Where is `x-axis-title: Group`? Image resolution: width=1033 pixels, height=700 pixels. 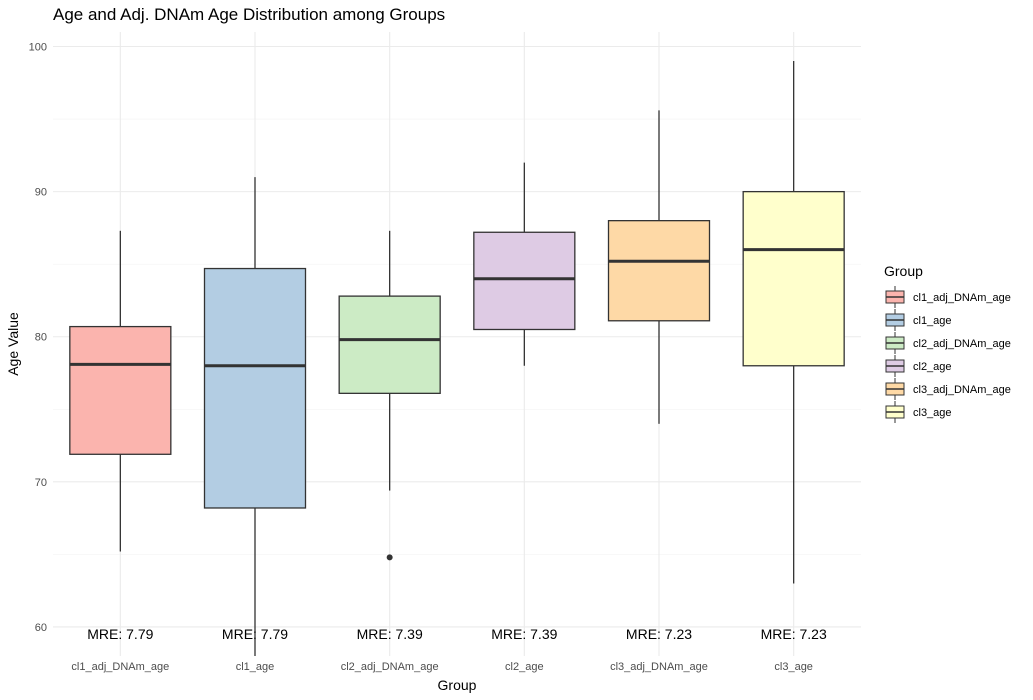 x-axis-title: Group is located at coordinates (457, 685).